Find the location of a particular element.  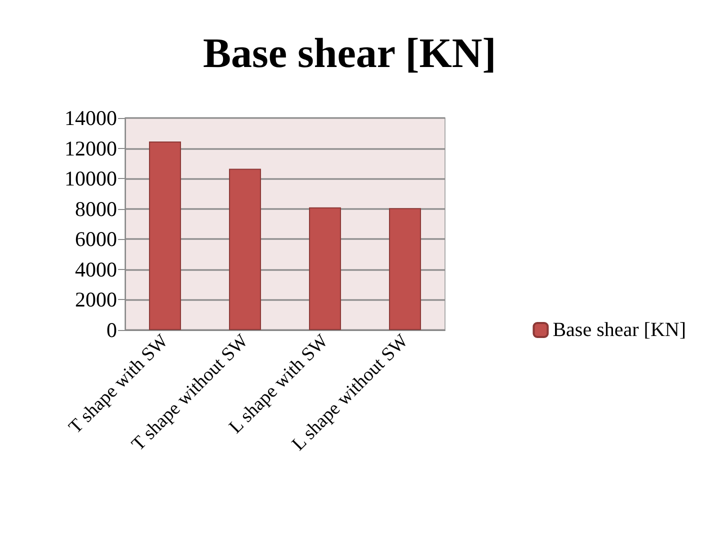

chart-title: Base shear [KN] is located at coordinates (349, 54).